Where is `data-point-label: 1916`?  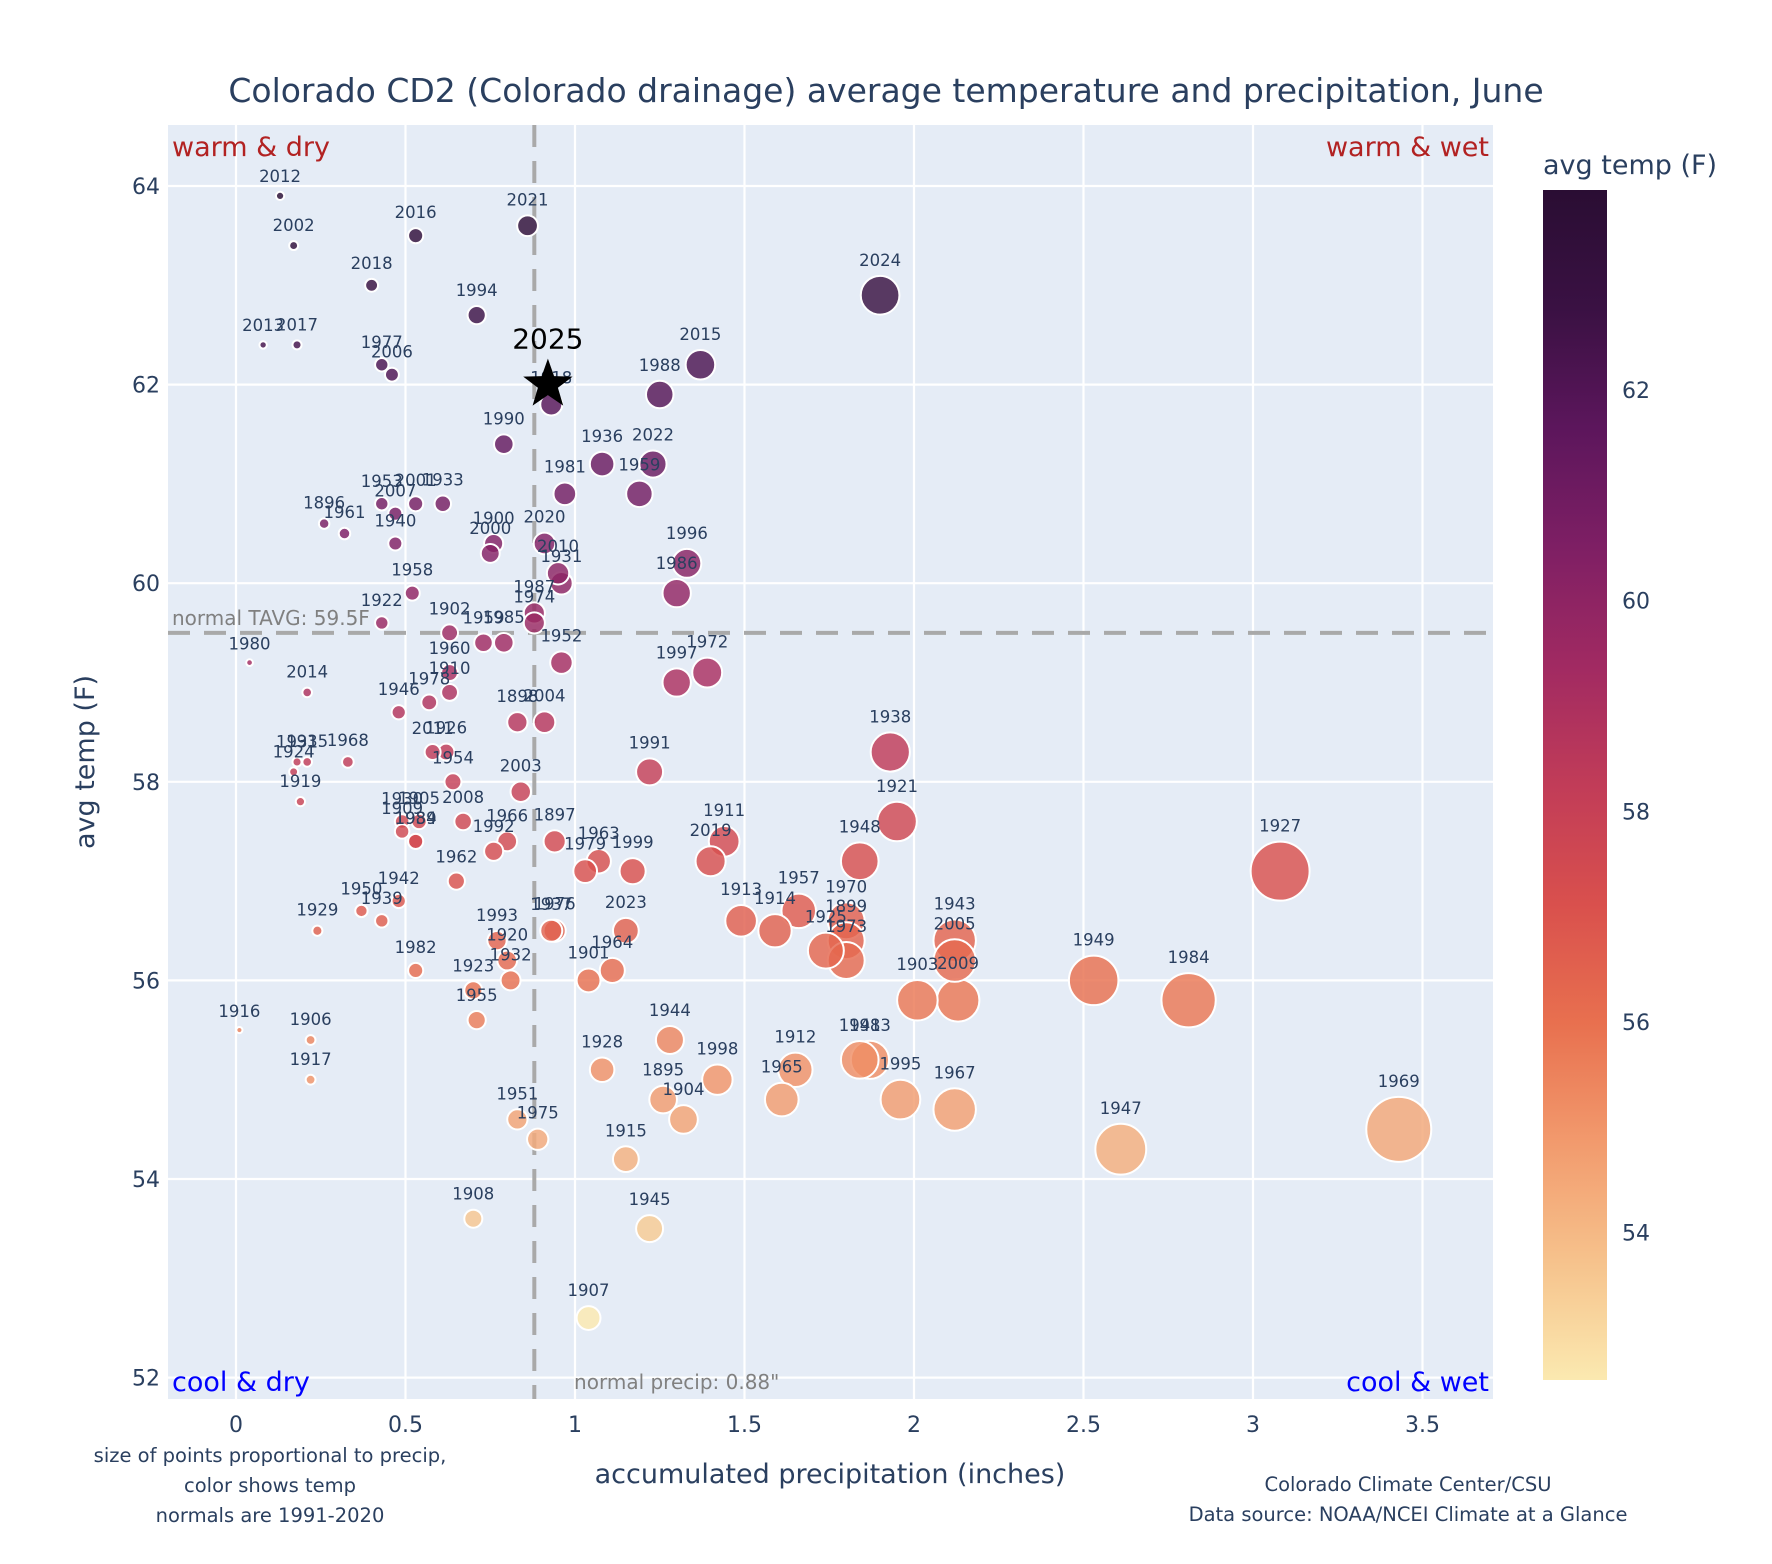
data-point-label: 1916 is located at coordinates (239, 1011).